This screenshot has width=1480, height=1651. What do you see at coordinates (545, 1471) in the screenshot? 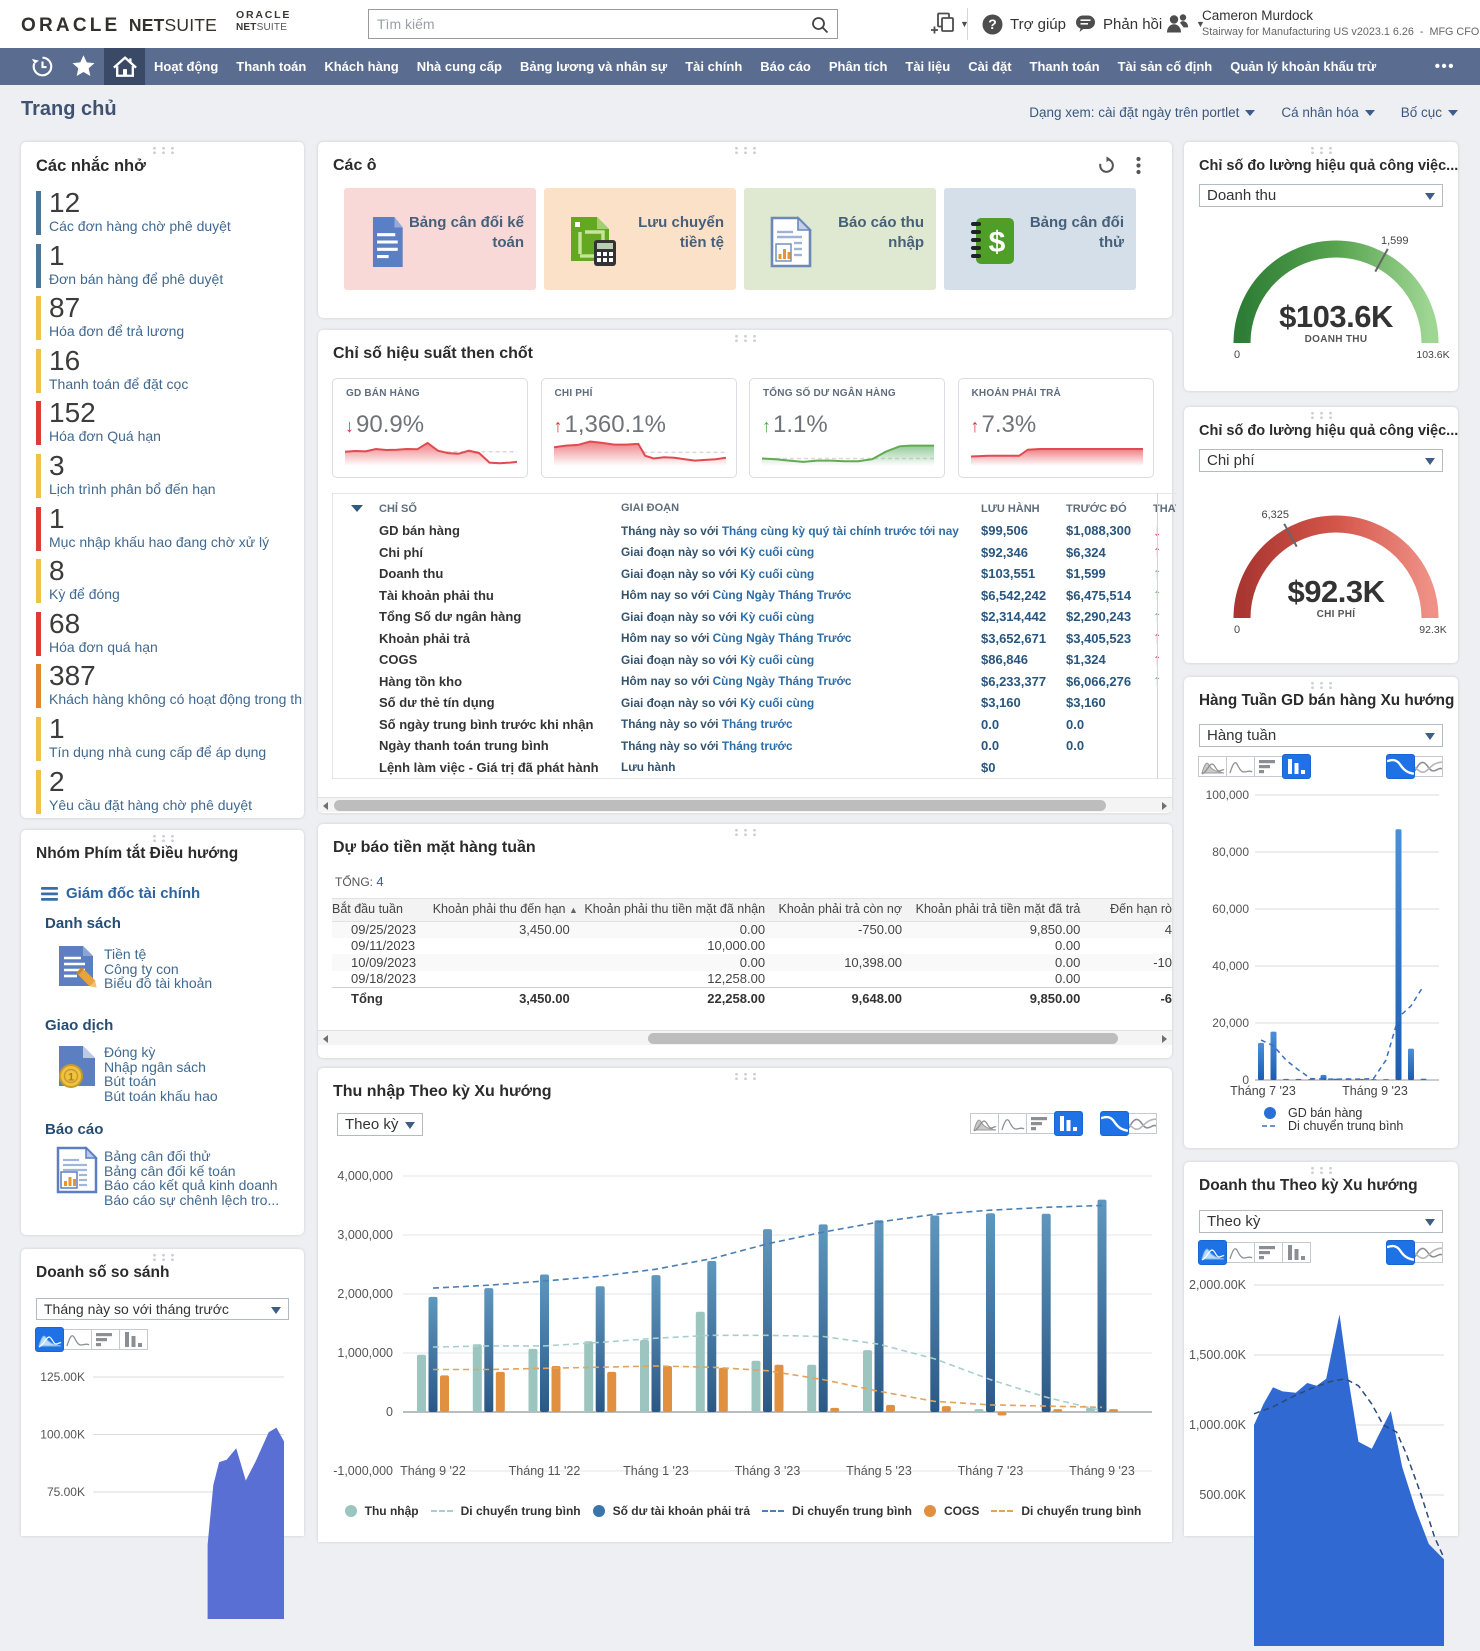
I see `svg-text: Tháng 11 '22` at bounding box center [545, 1471].